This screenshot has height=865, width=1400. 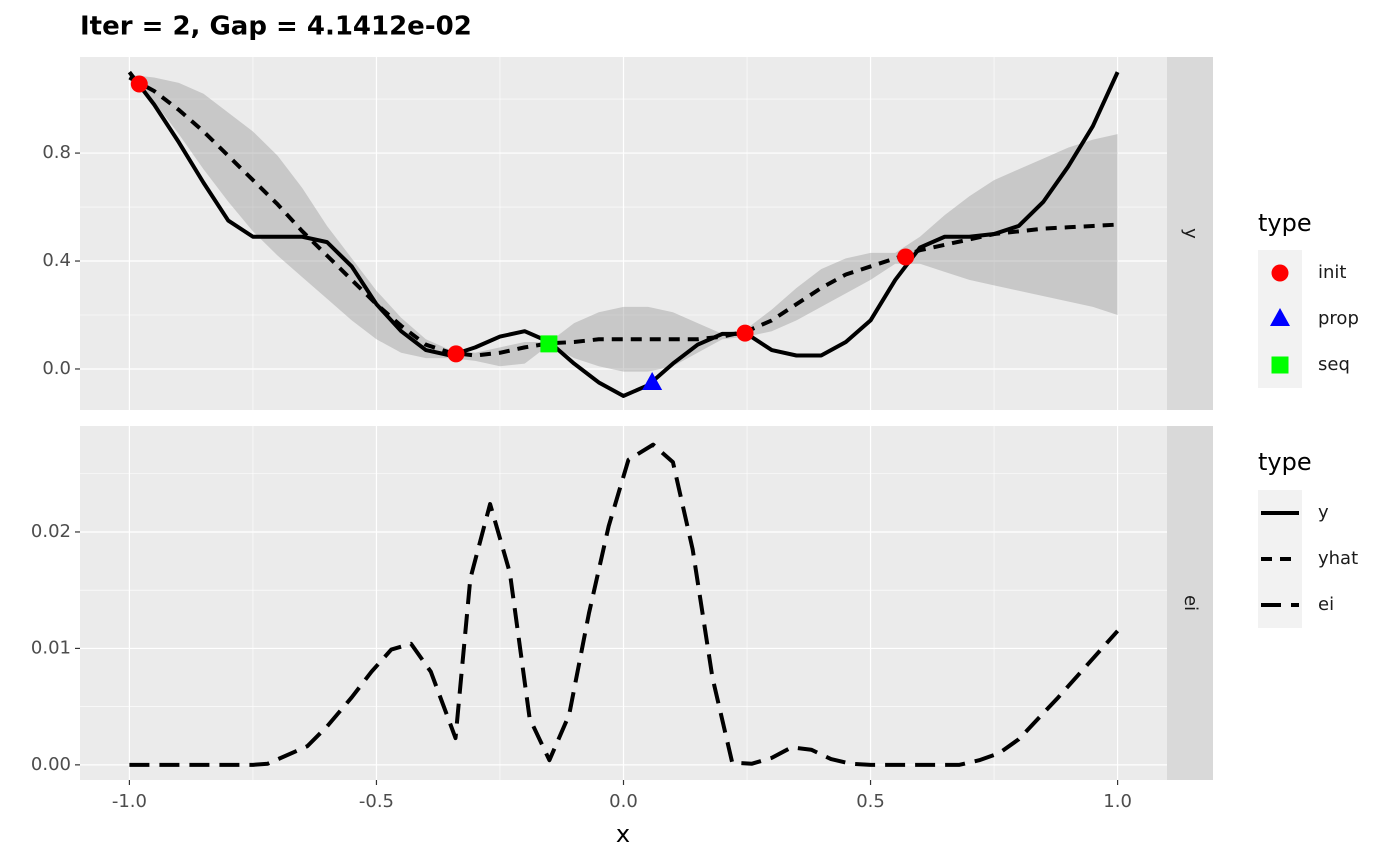 What do you see at coordinates (51, 647) in the screenshot?
I see `y-tick-label: 0.01` at bounding box center [51, 647].